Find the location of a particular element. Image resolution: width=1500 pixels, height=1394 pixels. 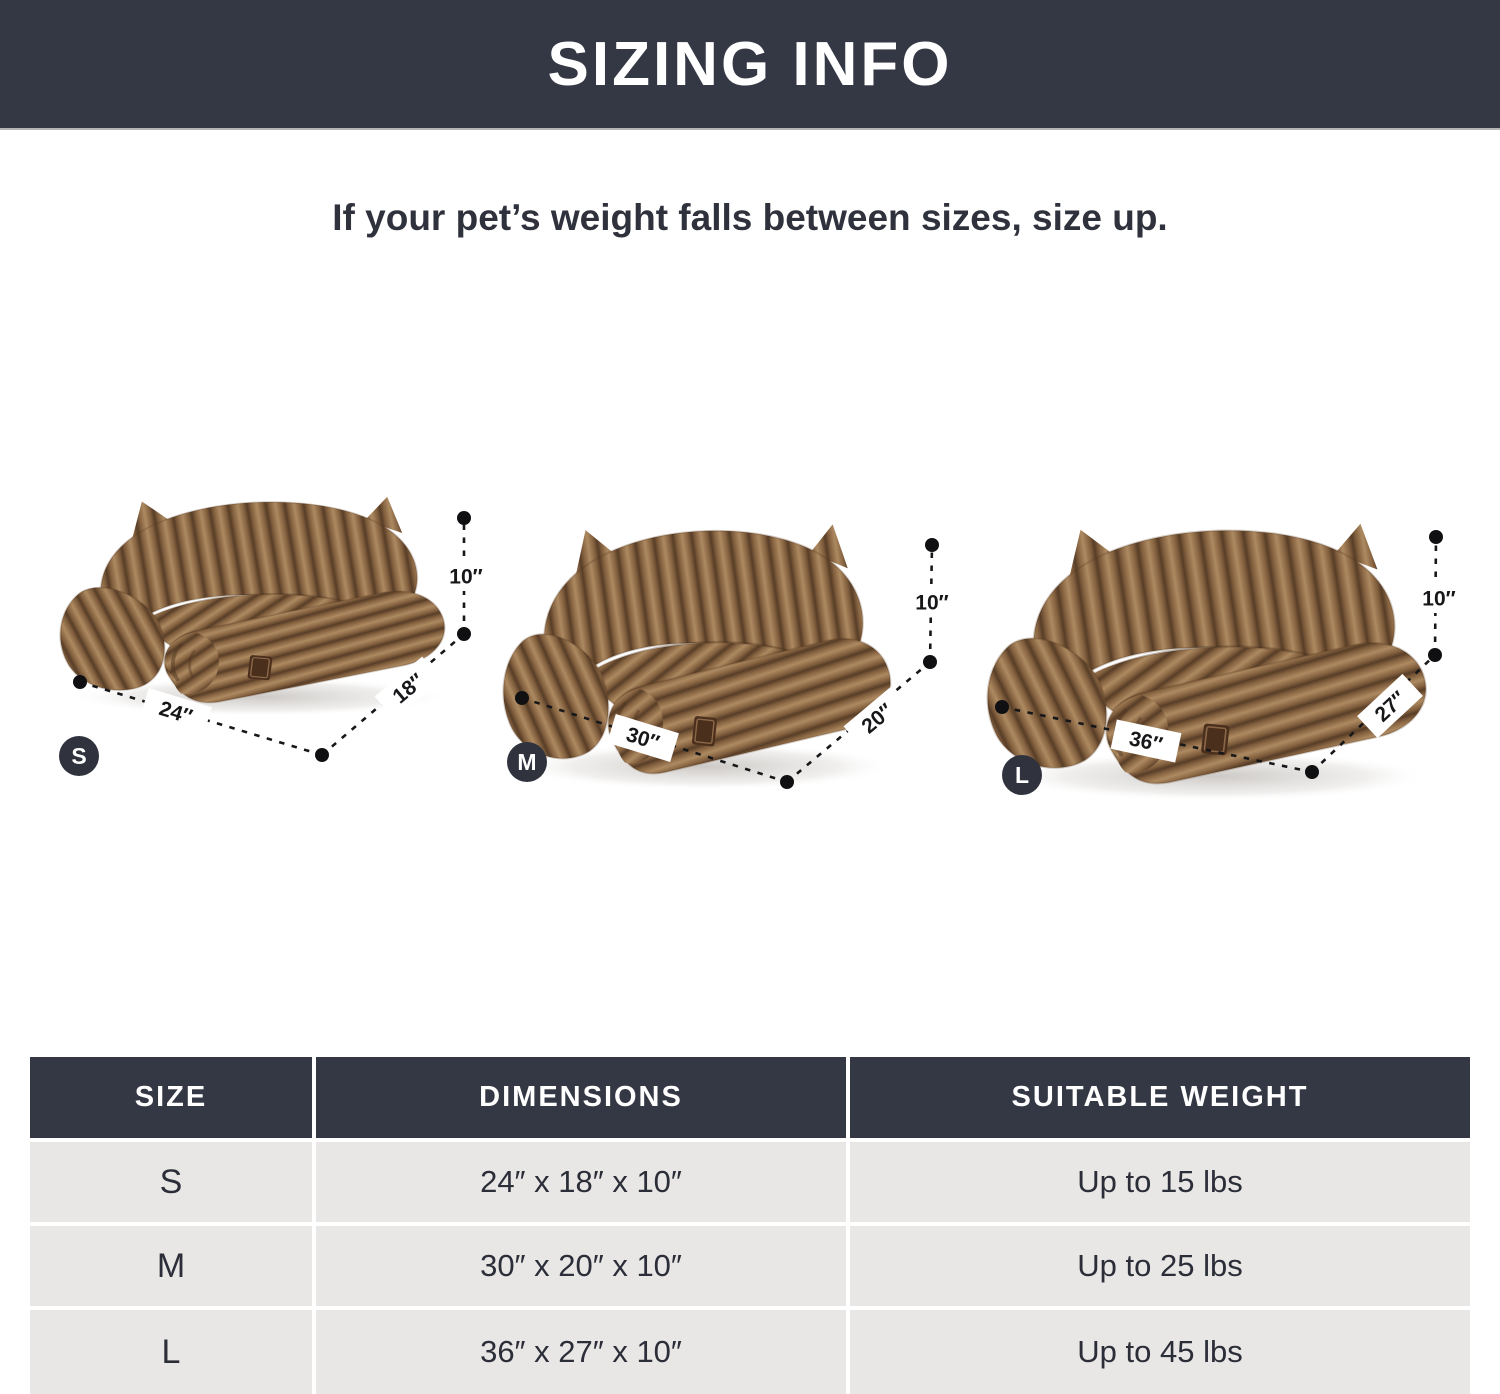

table-cell-size-s: S is located at coordinates (171, 1182).